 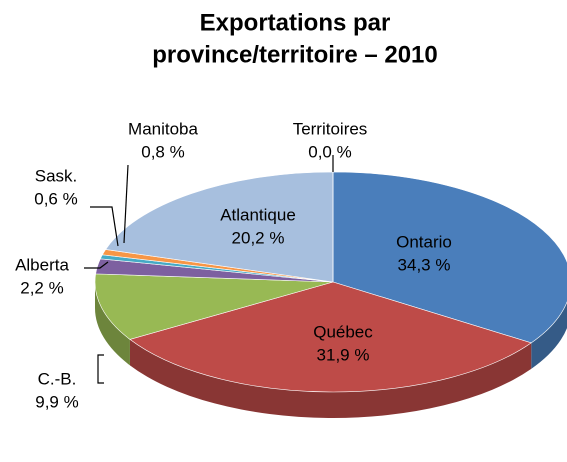 I want to click on chart-title: Exportations par, so click(x=295, y=22).